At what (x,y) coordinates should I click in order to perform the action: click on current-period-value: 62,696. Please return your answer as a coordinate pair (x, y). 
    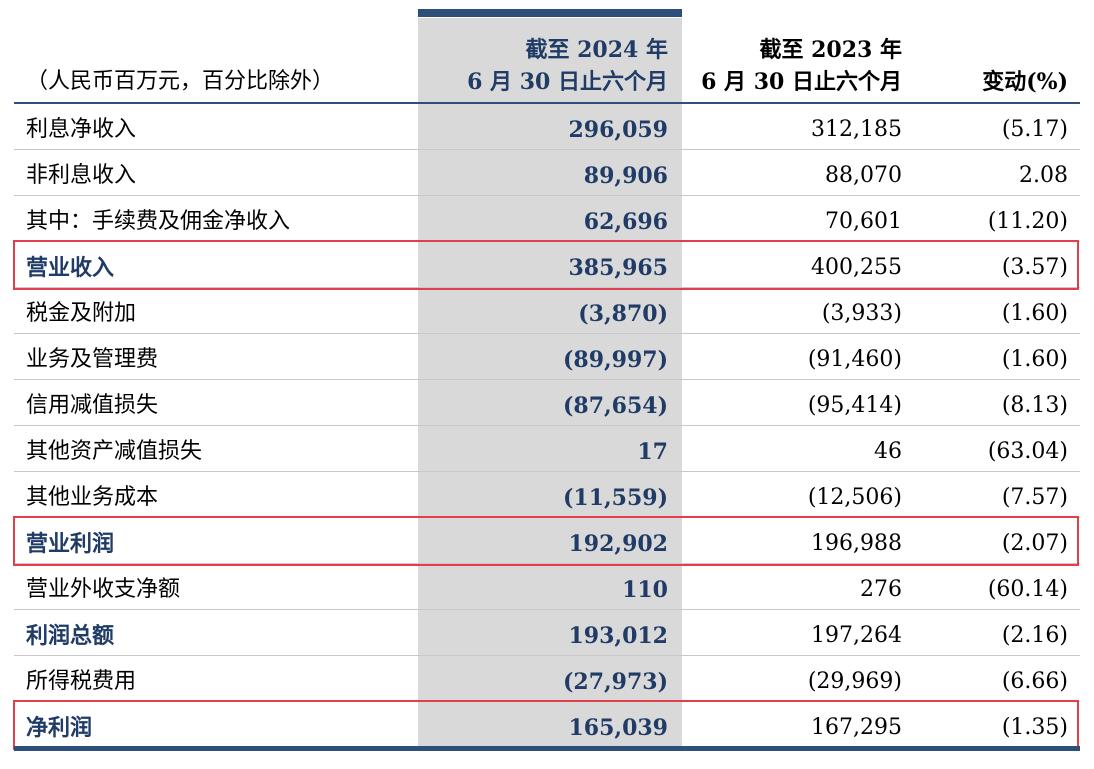
    Looking at the image, I should click on (625, 222).